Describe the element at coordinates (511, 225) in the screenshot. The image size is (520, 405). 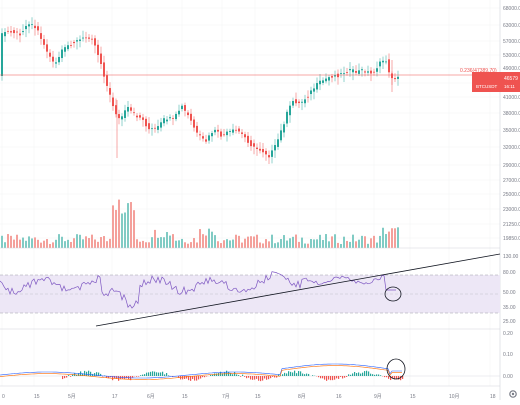
I see `price-tick-label: 21250.00` at that location.